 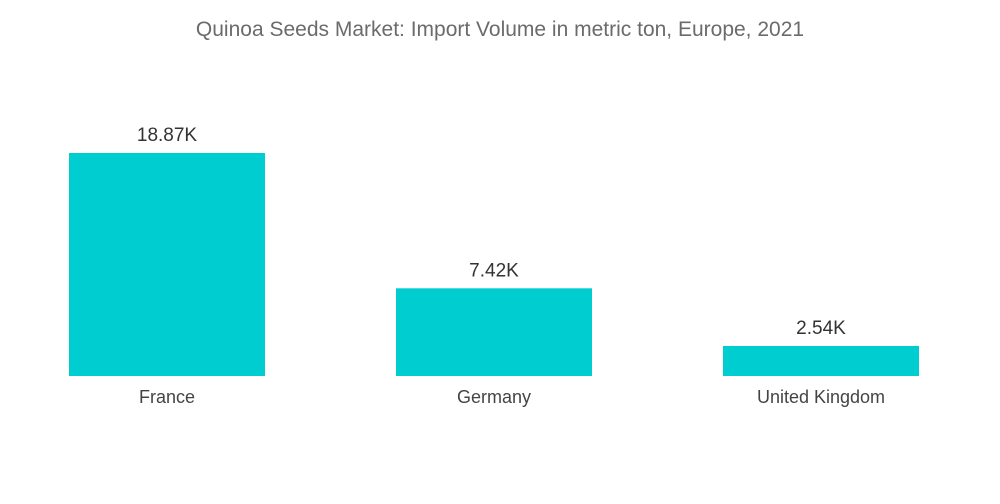 I want to click on data-label-united-kingdom: 2.54K, so click(x=821, y=328).